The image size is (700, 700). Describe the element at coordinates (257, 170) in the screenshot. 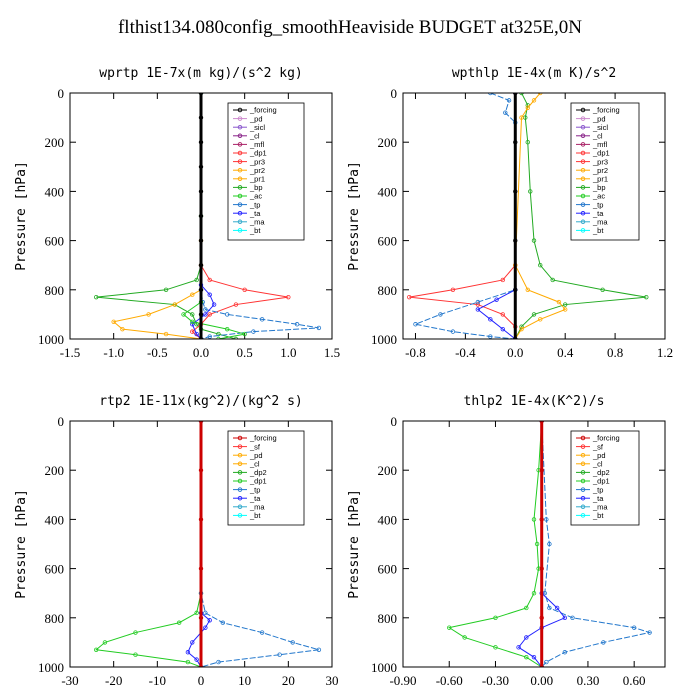

I see `legend-label: _pr2` at that location.